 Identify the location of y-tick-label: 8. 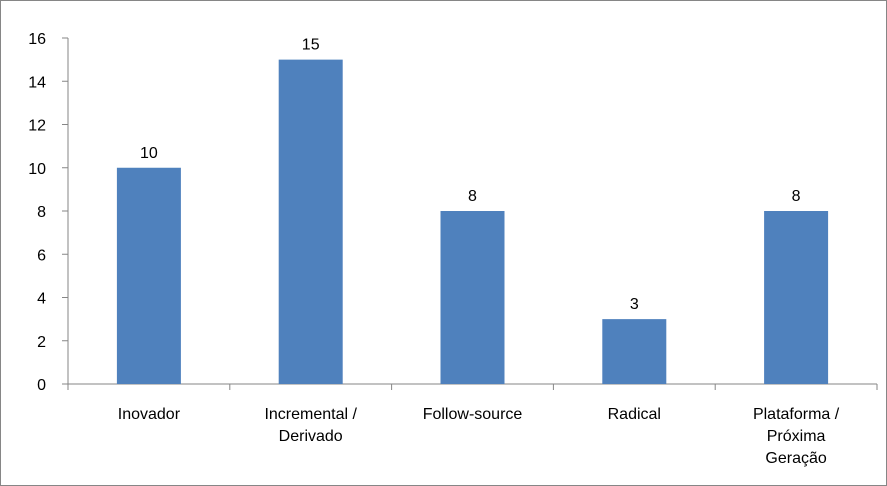
(41, 212).